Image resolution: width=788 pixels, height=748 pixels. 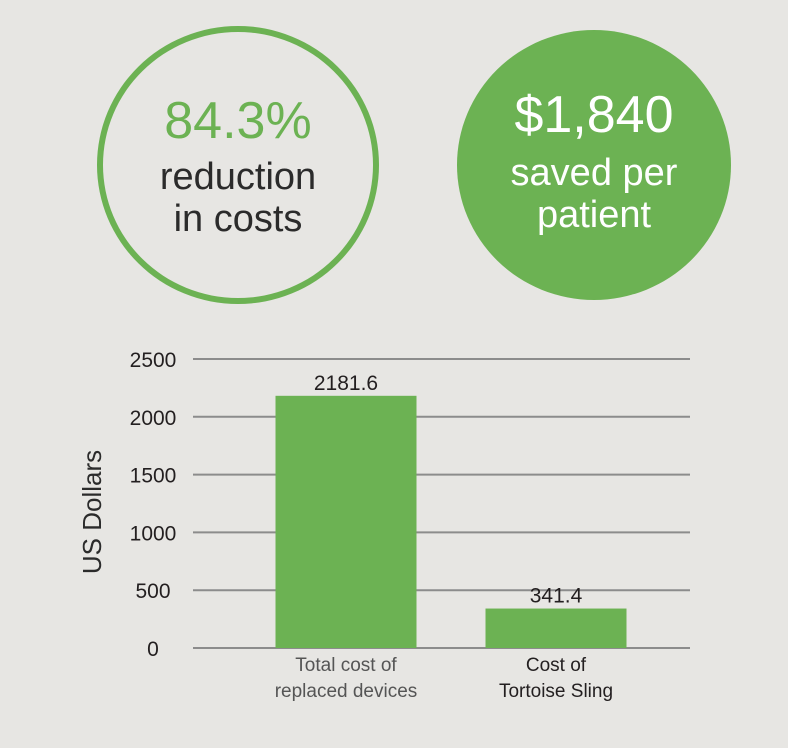 I want to click on x-category-label: replaced devices, so click(x=346, y=691).